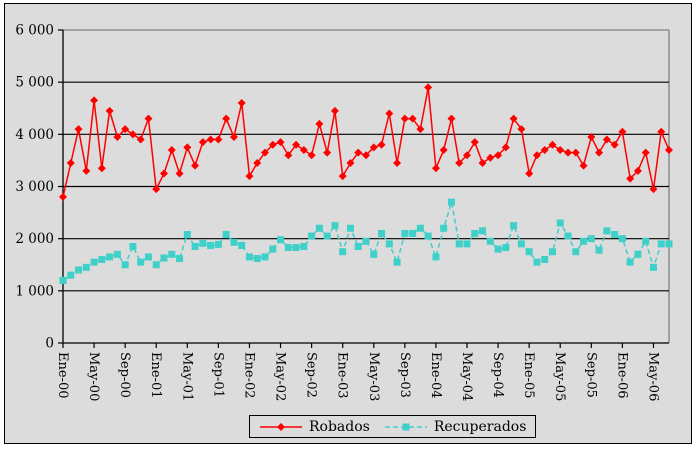  Describe the element at coordinates (124, 375) in the screenshot. I see `x-tick-label: Sep-00` at that location.